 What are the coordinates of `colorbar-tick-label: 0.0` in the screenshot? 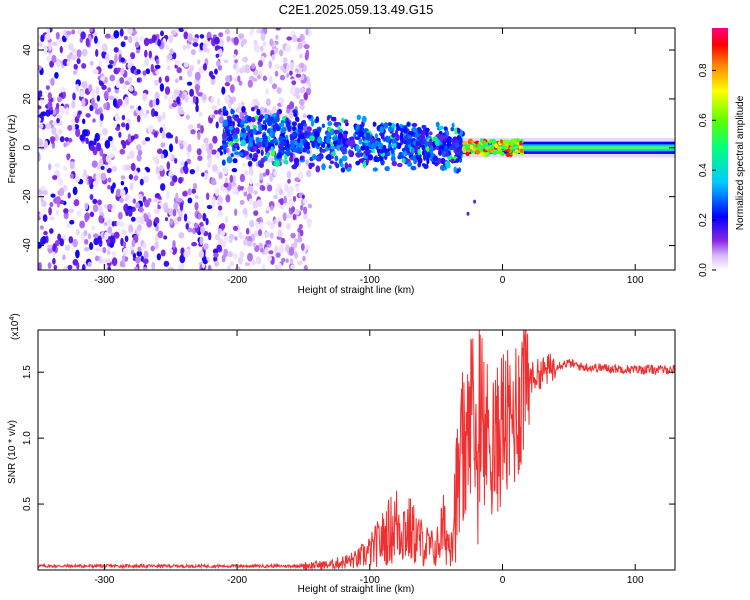 It's located at (703, 270).